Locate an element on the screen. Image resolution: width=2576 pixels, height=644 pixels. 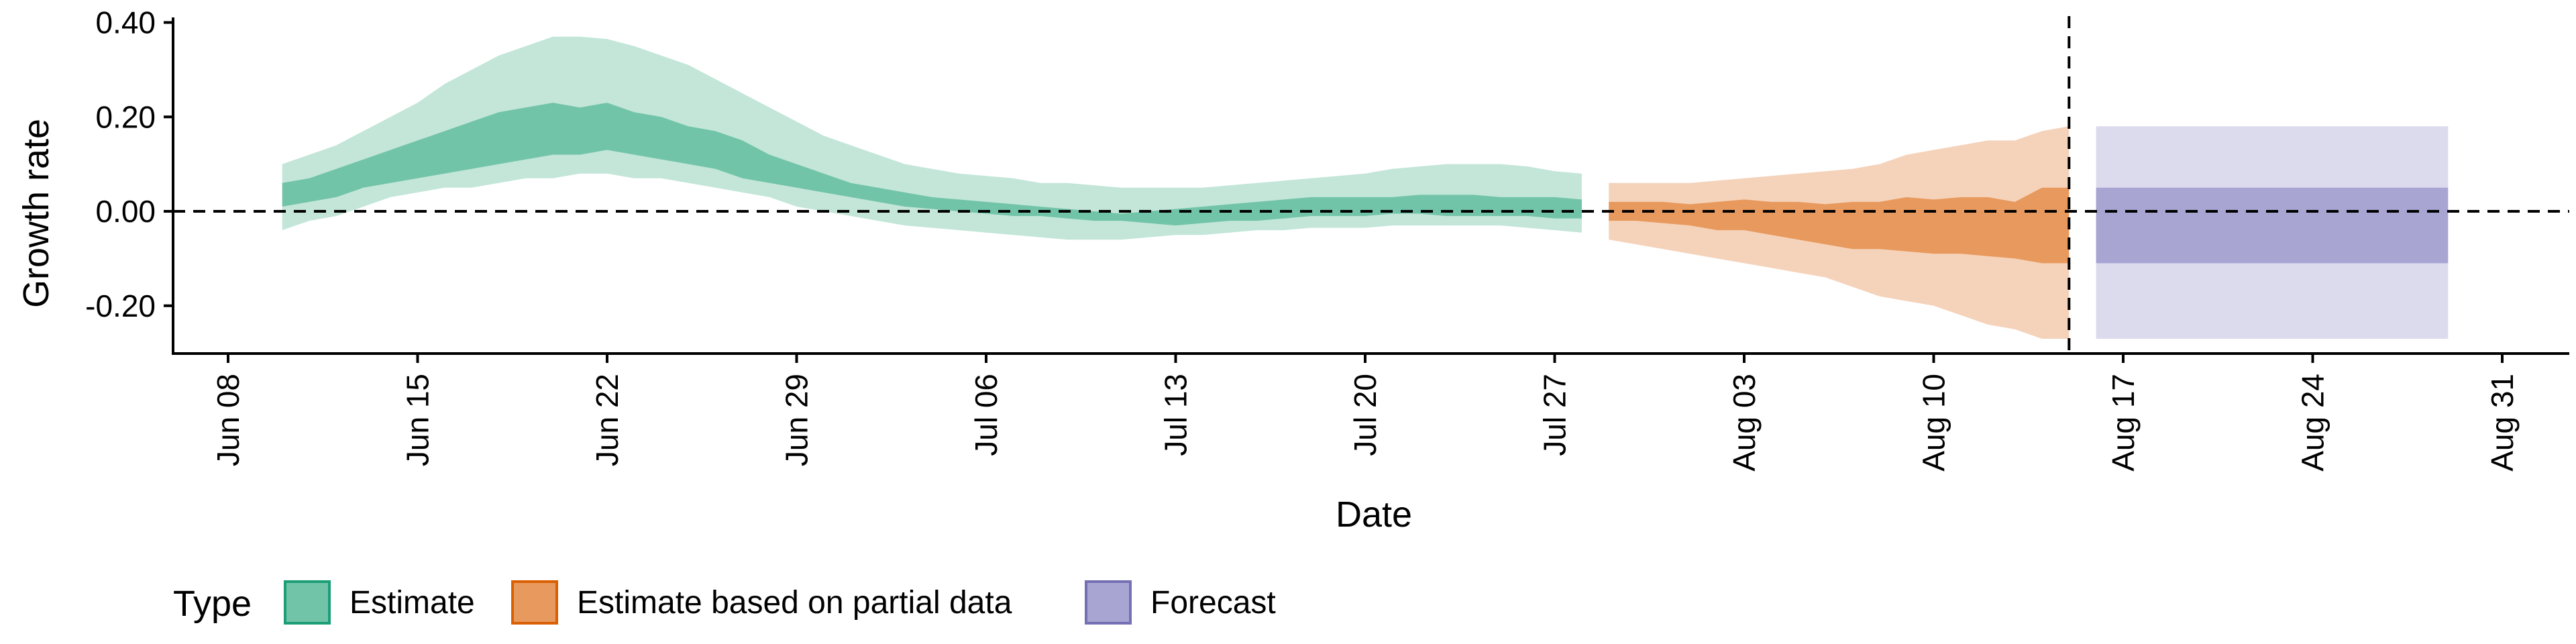
x-tick-label: Jun 22 is located at coordinates (607, 420).